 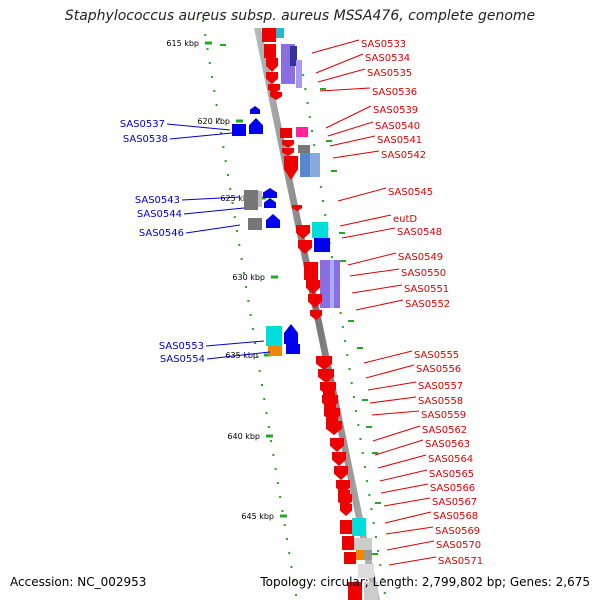 What do you see at coordinates (436, 355) in the screenshot?
I see `gene-label-sas0555: SAS0555` at bounding box center [436, 355].